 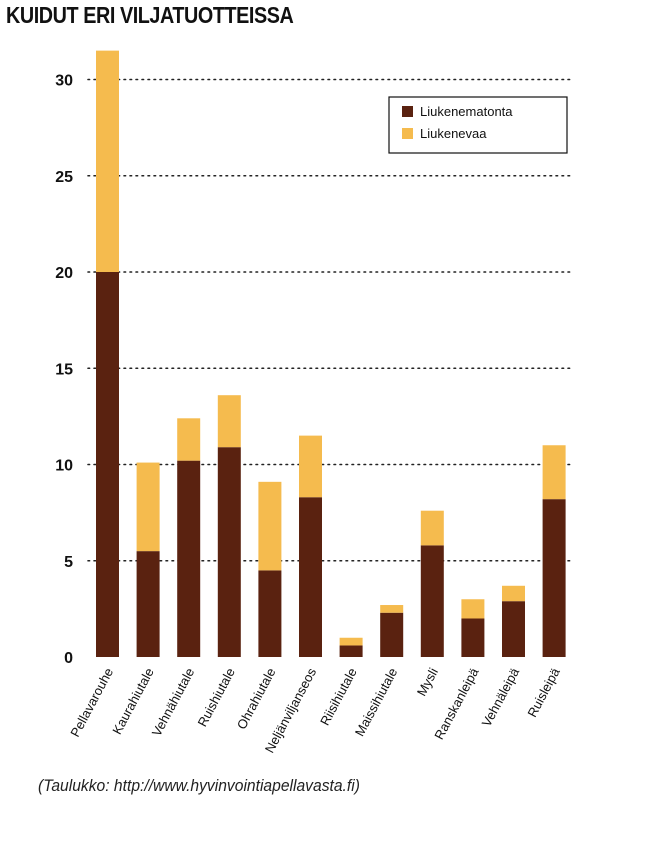 What do you see at coordinates (229, 552) in the screenshot?
I see `bar-insoluble-ruishiutale` at bounding box center [229, 552].